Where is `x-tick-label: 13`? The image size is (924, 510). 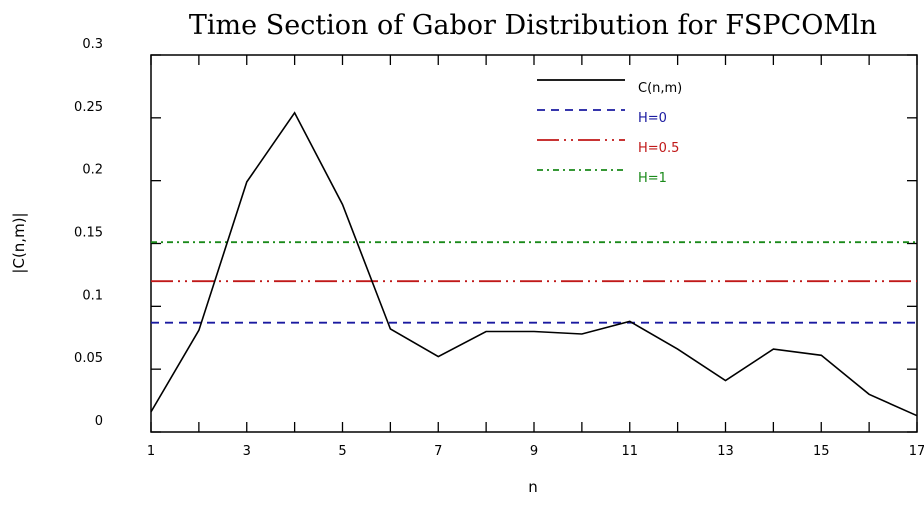
x-tick-label: 13 is located at coordinates (725, 451).